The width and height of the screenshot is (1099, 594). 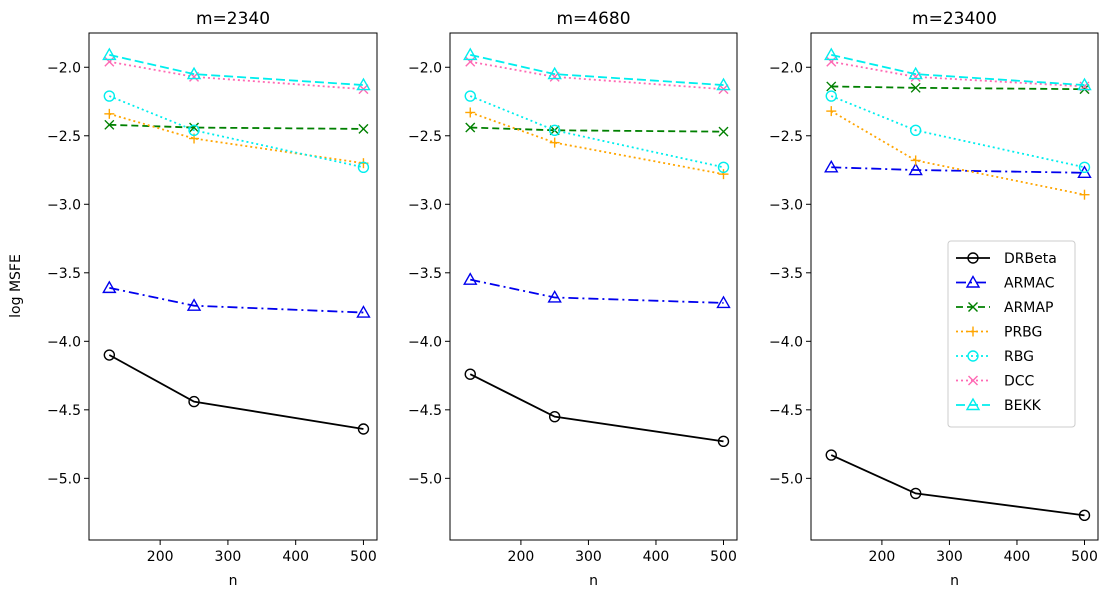 I want to click on data-point-dcc, so click(x=470, y=61).